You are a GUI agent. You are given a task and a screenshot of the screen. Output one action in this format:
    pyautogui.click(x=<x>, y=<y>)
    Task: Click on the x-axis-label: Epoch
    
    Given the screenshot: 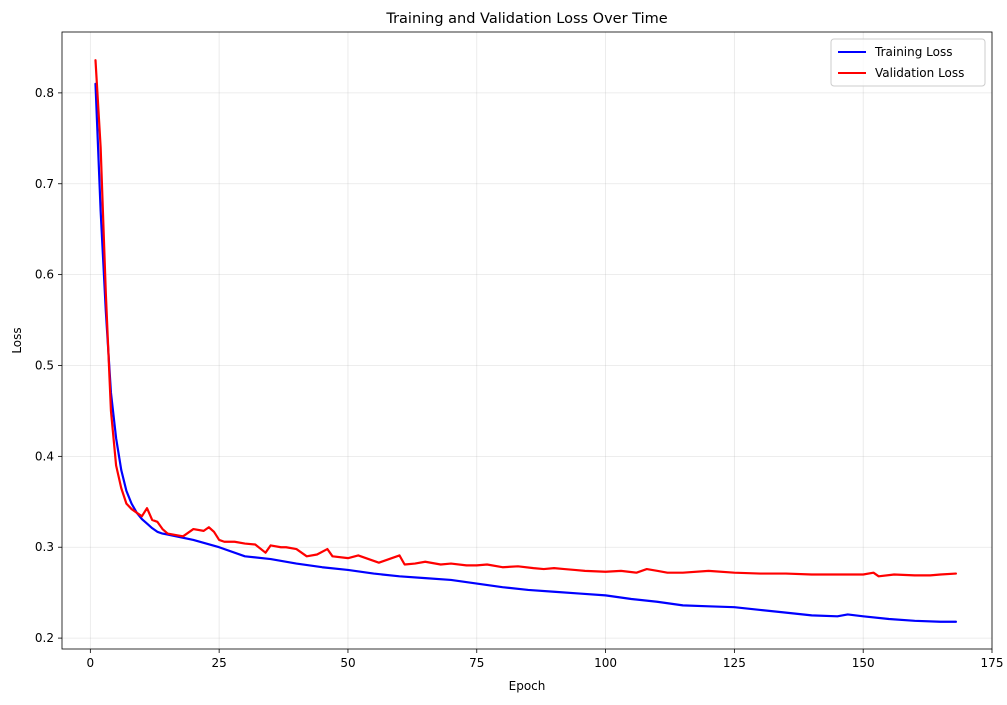 What is the action you would take?
    pyautogui.click(x=527, y=686)
    